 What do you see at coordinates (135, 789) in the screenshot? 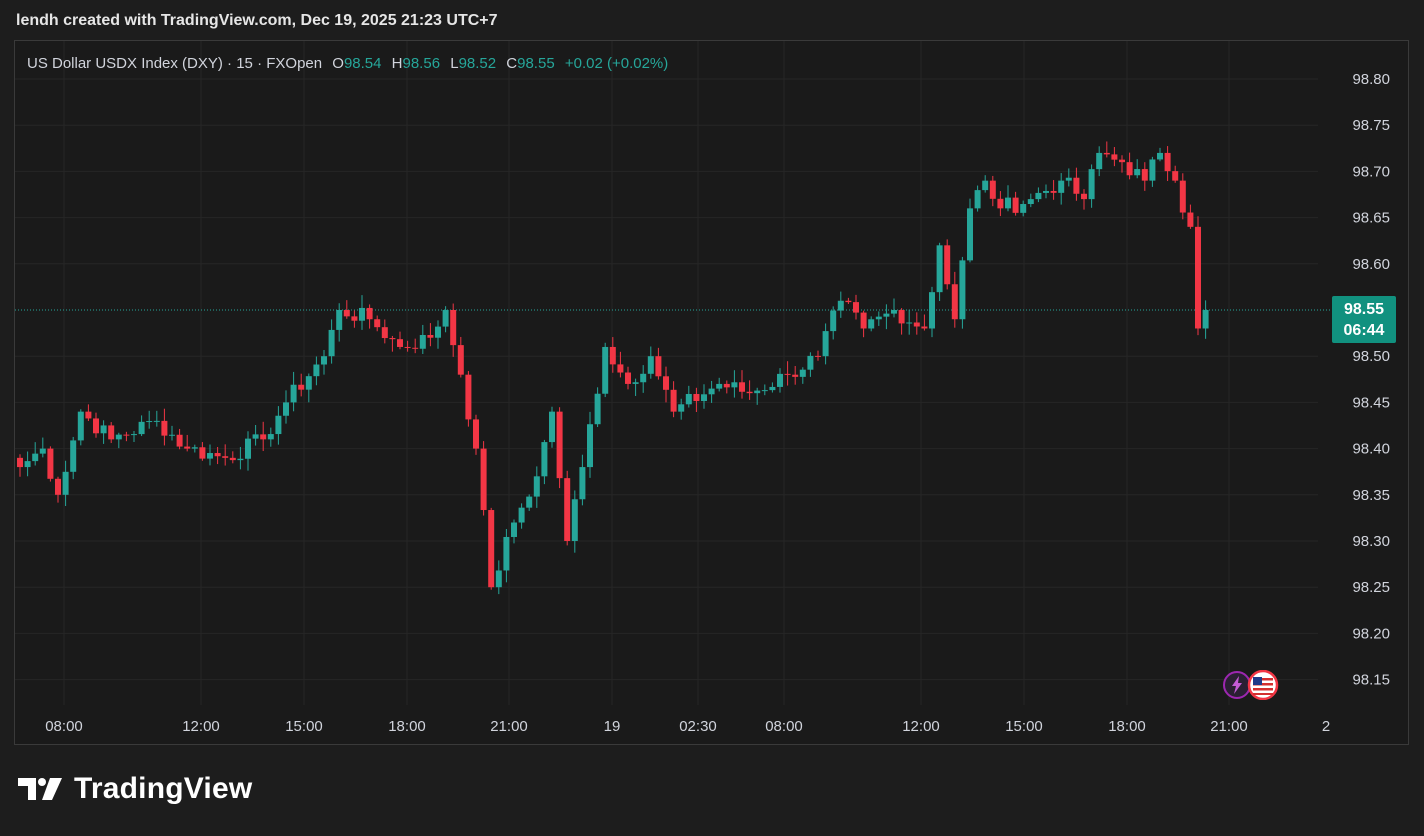
I see `tradingview-logo: TradingView` at bounding box center [135, 789].